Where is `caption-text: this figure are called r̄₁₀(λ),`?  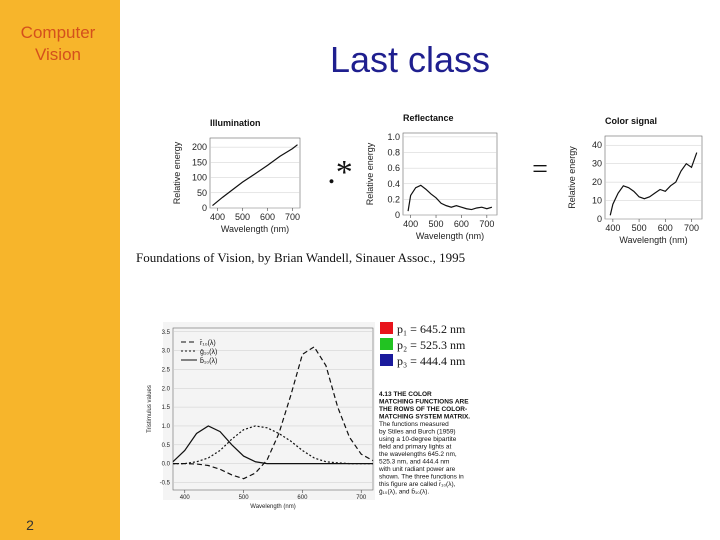 caption-text: this figure are called r̄₁₀(λ), is located at coordinates (417, 484).